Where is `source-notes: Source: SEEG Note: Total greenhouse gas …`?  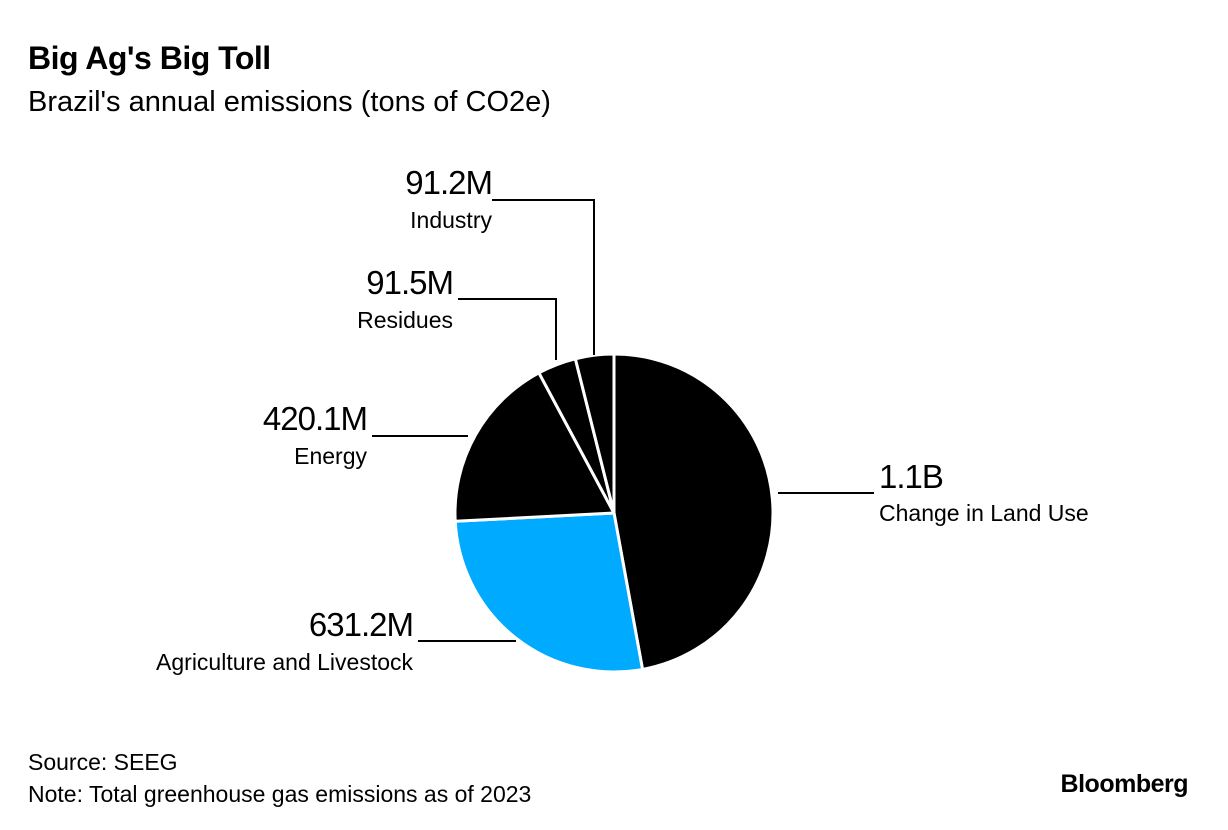 source-notes: Source: SEEG Note: Total greenhouse gas … is located at coordinates (279, 778).